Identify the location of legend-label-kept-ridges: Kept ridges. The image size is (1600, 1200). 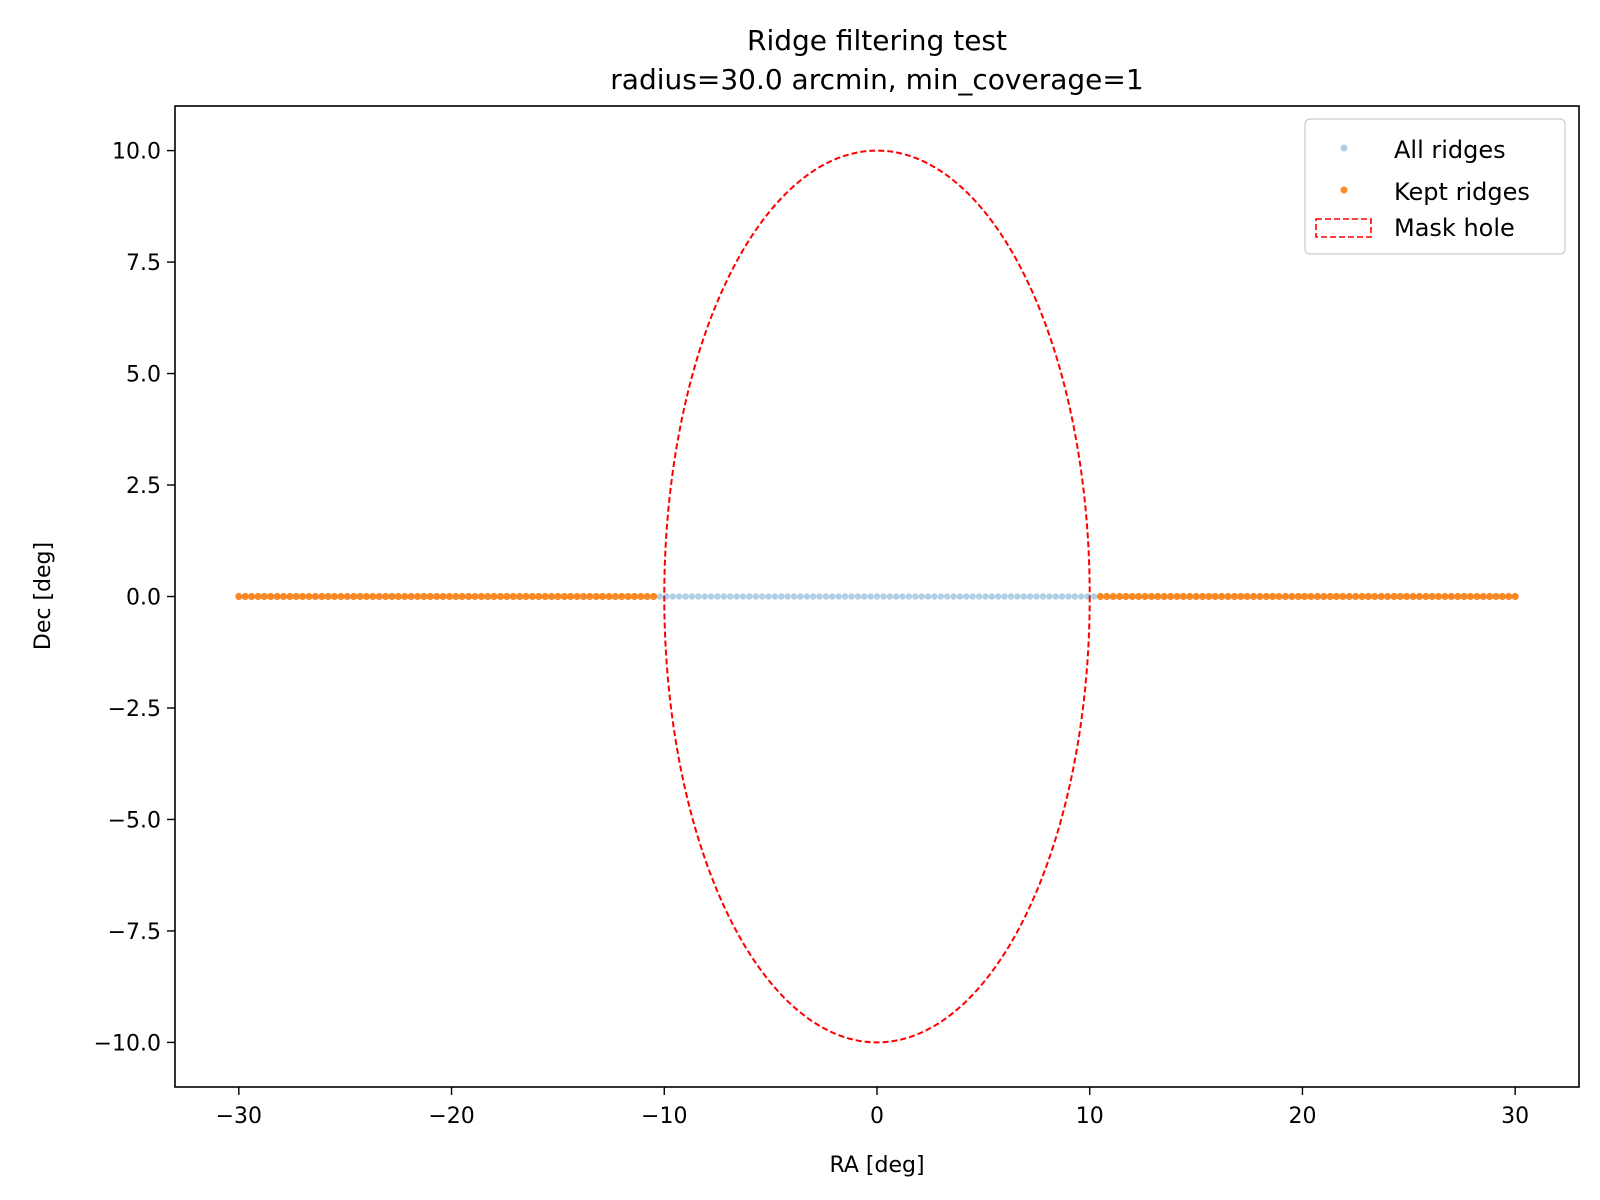
(1462, 192).